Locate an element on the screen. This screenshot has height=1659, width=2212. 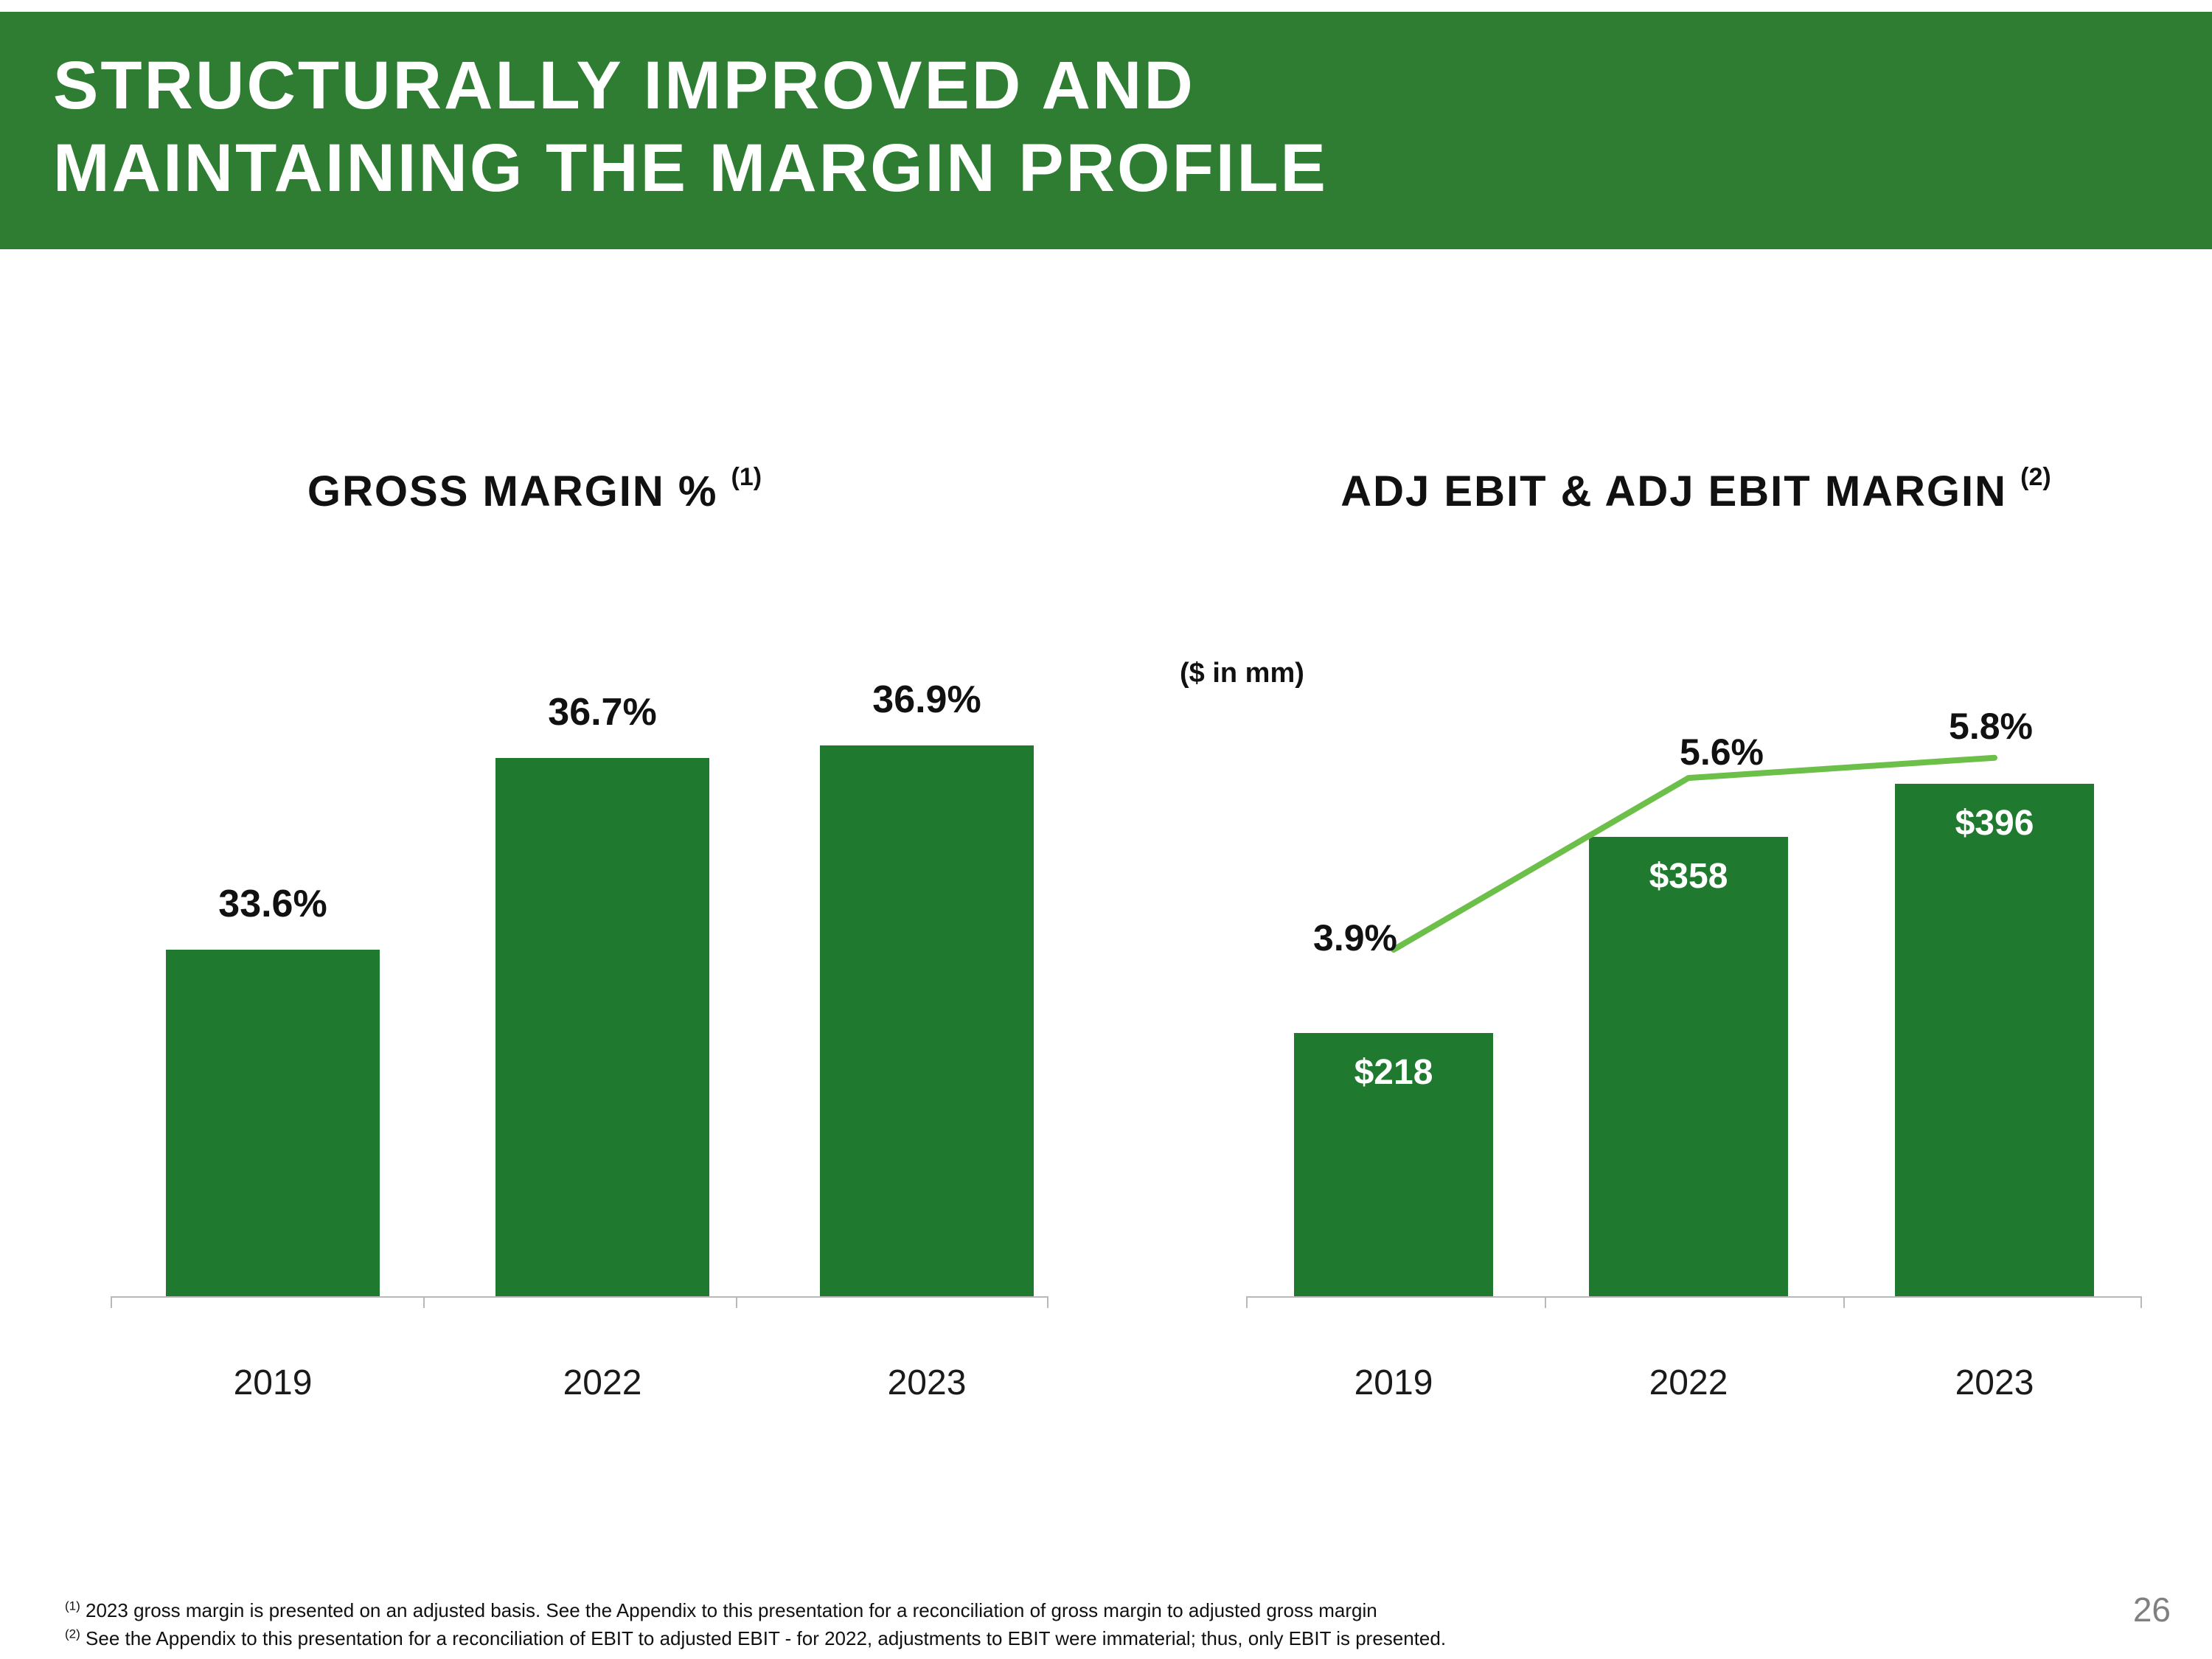
units-label: ($ in mm) is located at coordinates (1242, 673).